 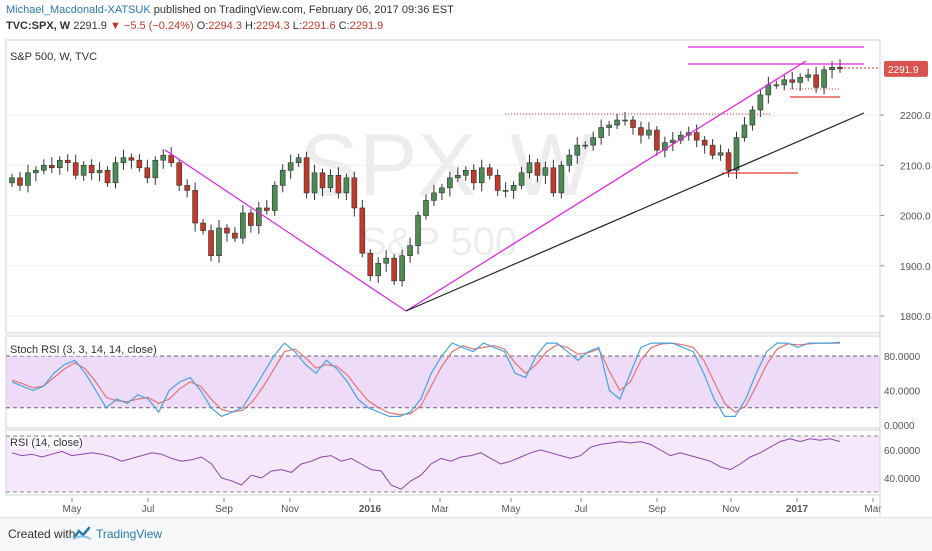 I want to click on rsi-band, so click(x=443, y=464).